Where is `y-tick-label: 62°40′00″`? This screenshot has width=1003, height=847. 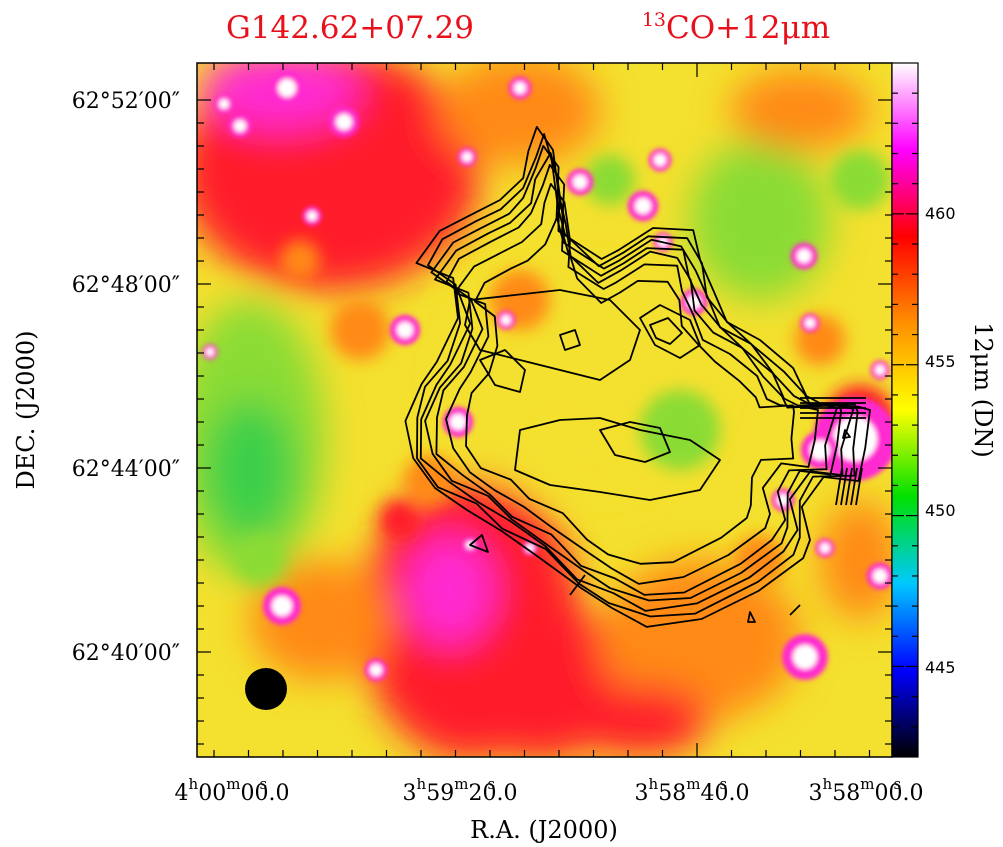 y-tick-label: 62°40′00″ is located at coordinates (126, 653).